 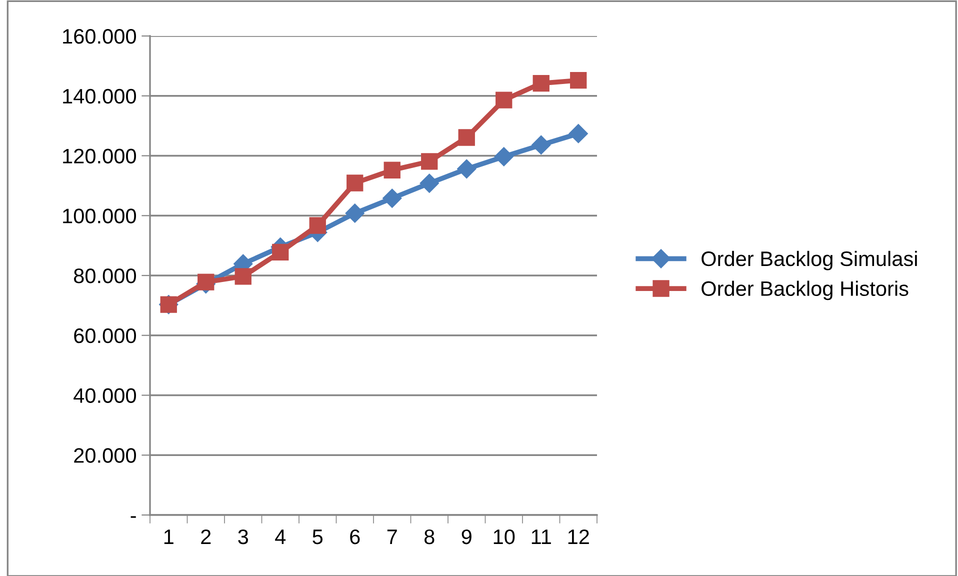 I want to click on x-tick-label: 2, so click(x=206, y=536).